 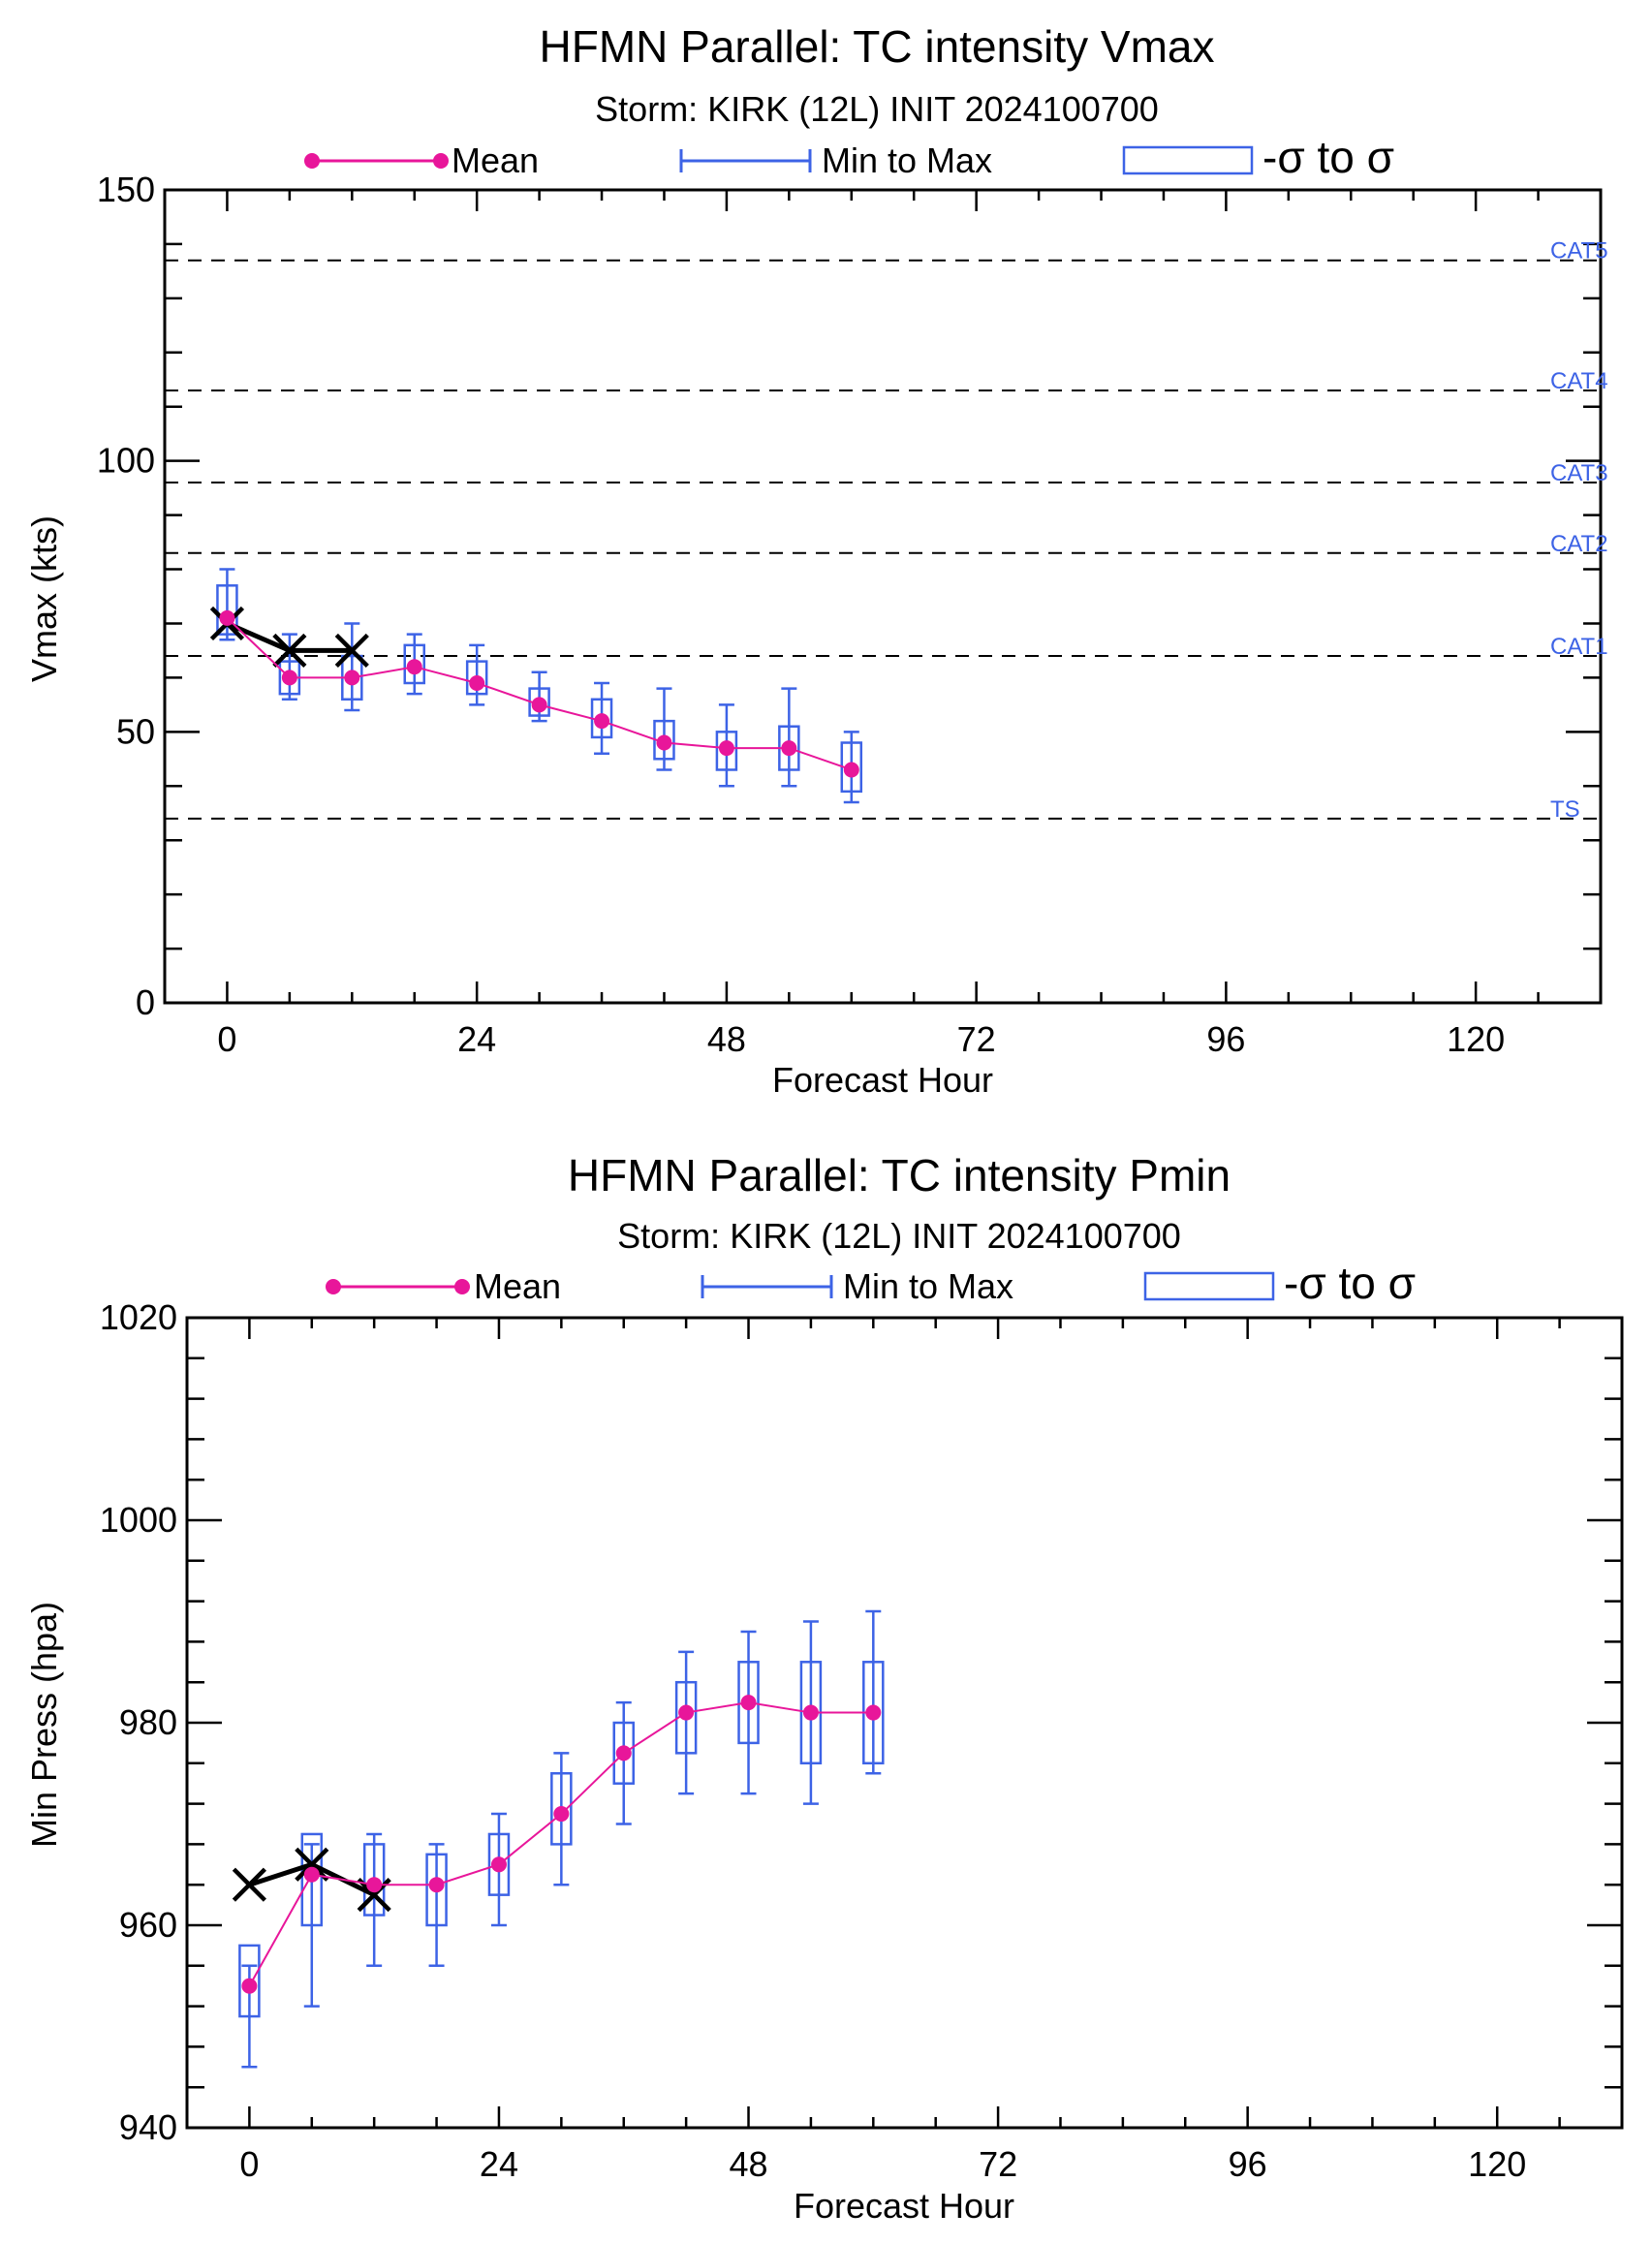 What do you see at coordinates (148, 1722) in the screenshot?
I see `pmin-y-tick-label: 980` at bounding box center [148, 1722].